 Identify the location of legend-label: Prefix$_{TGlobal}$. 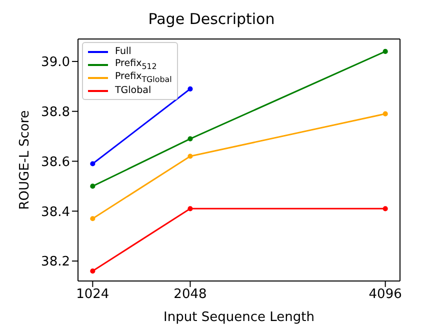
(143, 77).